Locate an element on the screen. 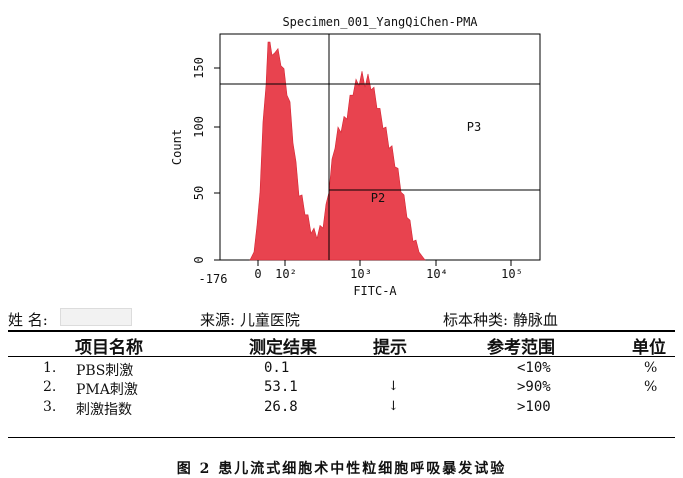 The height and width of the screenshot is (478, 683). source-label: 来源: 儿童医院 is located at coordinates (250, 320).